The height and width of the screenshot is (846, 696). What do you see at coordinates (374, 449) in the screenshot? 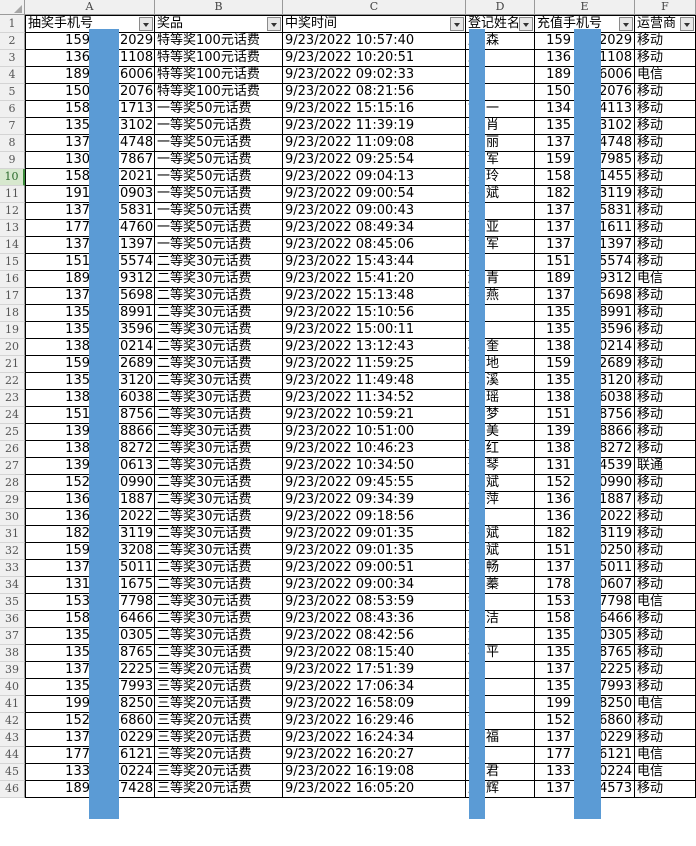
I see `cell-win-time: 9/23/2022 10:46:23` at bounding box center [374, 449].